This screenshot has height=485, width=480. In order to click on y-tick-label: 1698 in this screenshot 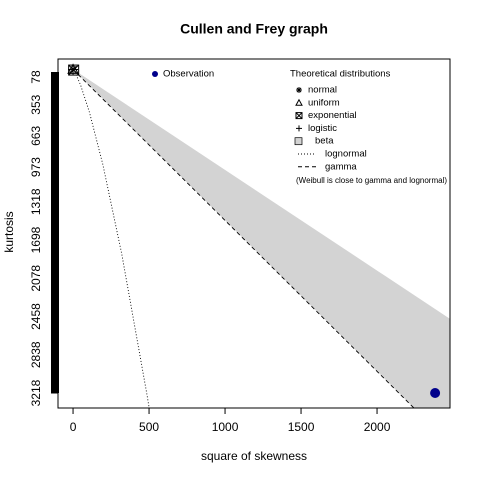, I will do `click(36, 239)`.